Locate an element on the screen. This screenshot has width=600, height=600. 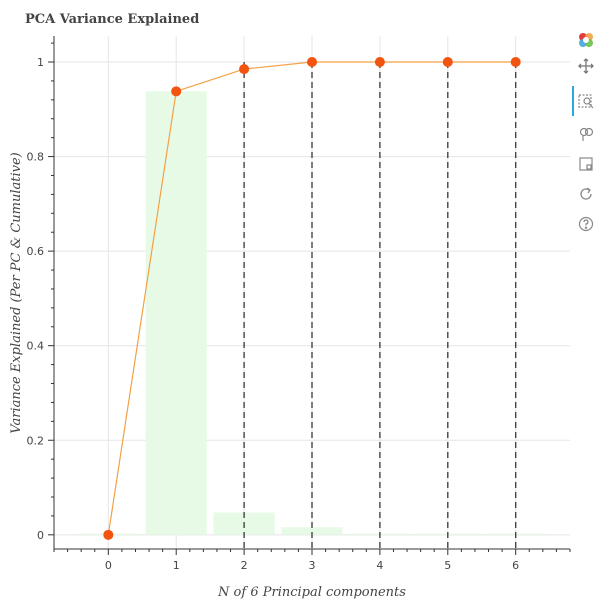
x-axis-label: N of 6 Principal components is located at coordinates (311, 592).